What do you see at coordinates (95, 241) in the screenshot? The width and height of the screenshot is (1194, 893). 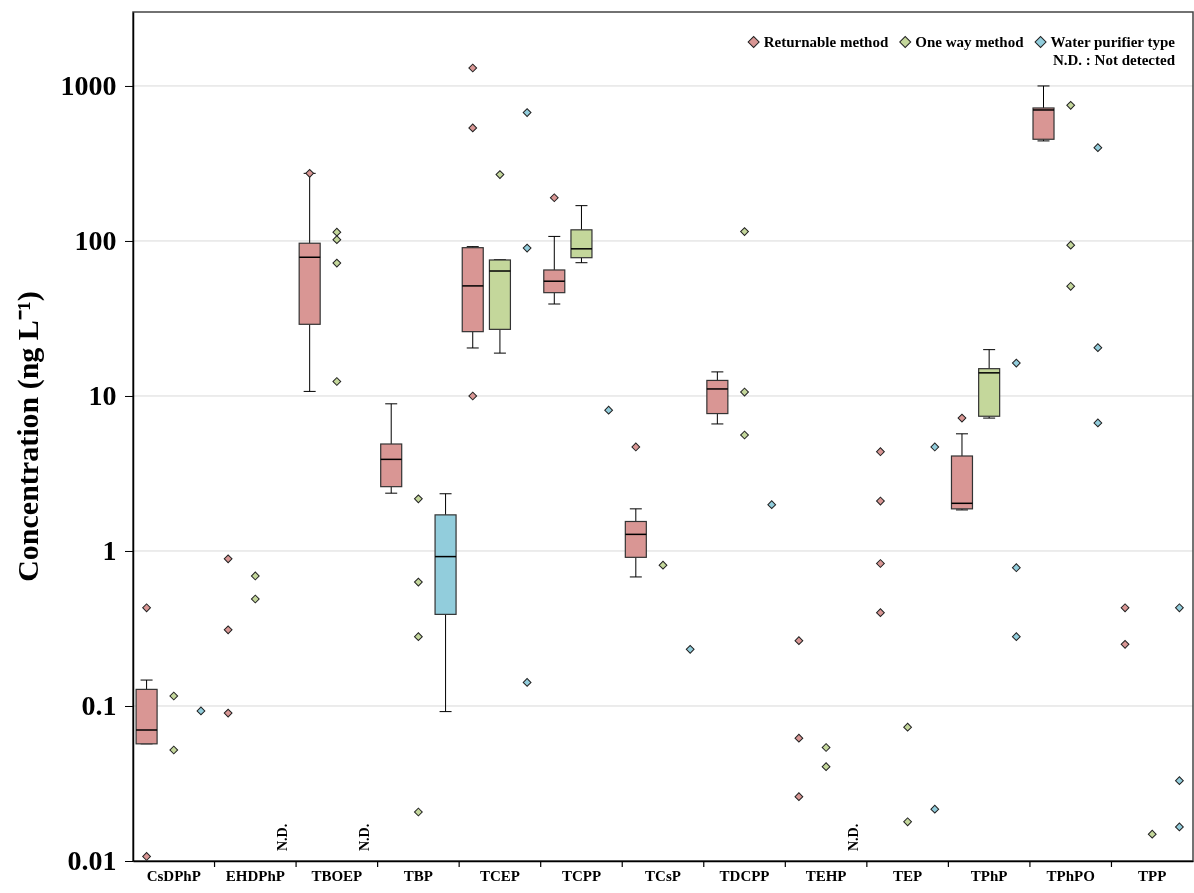 I see `y-tick-label: 100` at bounding box center [95, 241].